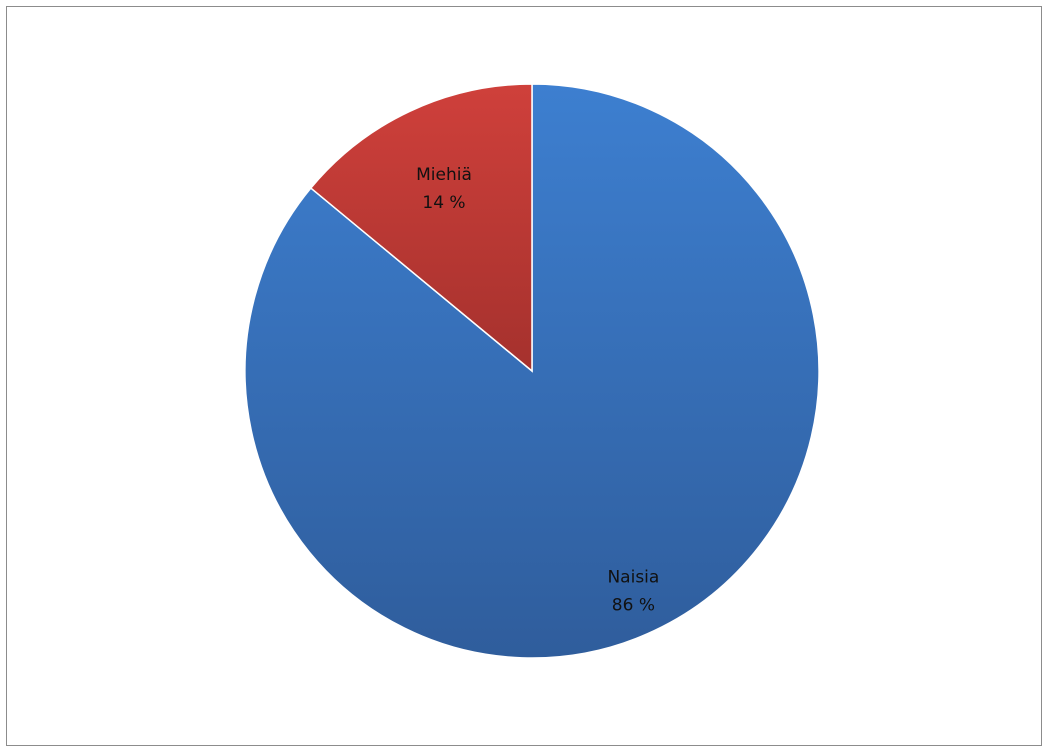 This screenshot has height=746, width=1048. Describe the element at coordinates (537, 390) in the screenshot. I see `pie-data-labels: Naisia 86 % Miehiä 14 %` at that location.